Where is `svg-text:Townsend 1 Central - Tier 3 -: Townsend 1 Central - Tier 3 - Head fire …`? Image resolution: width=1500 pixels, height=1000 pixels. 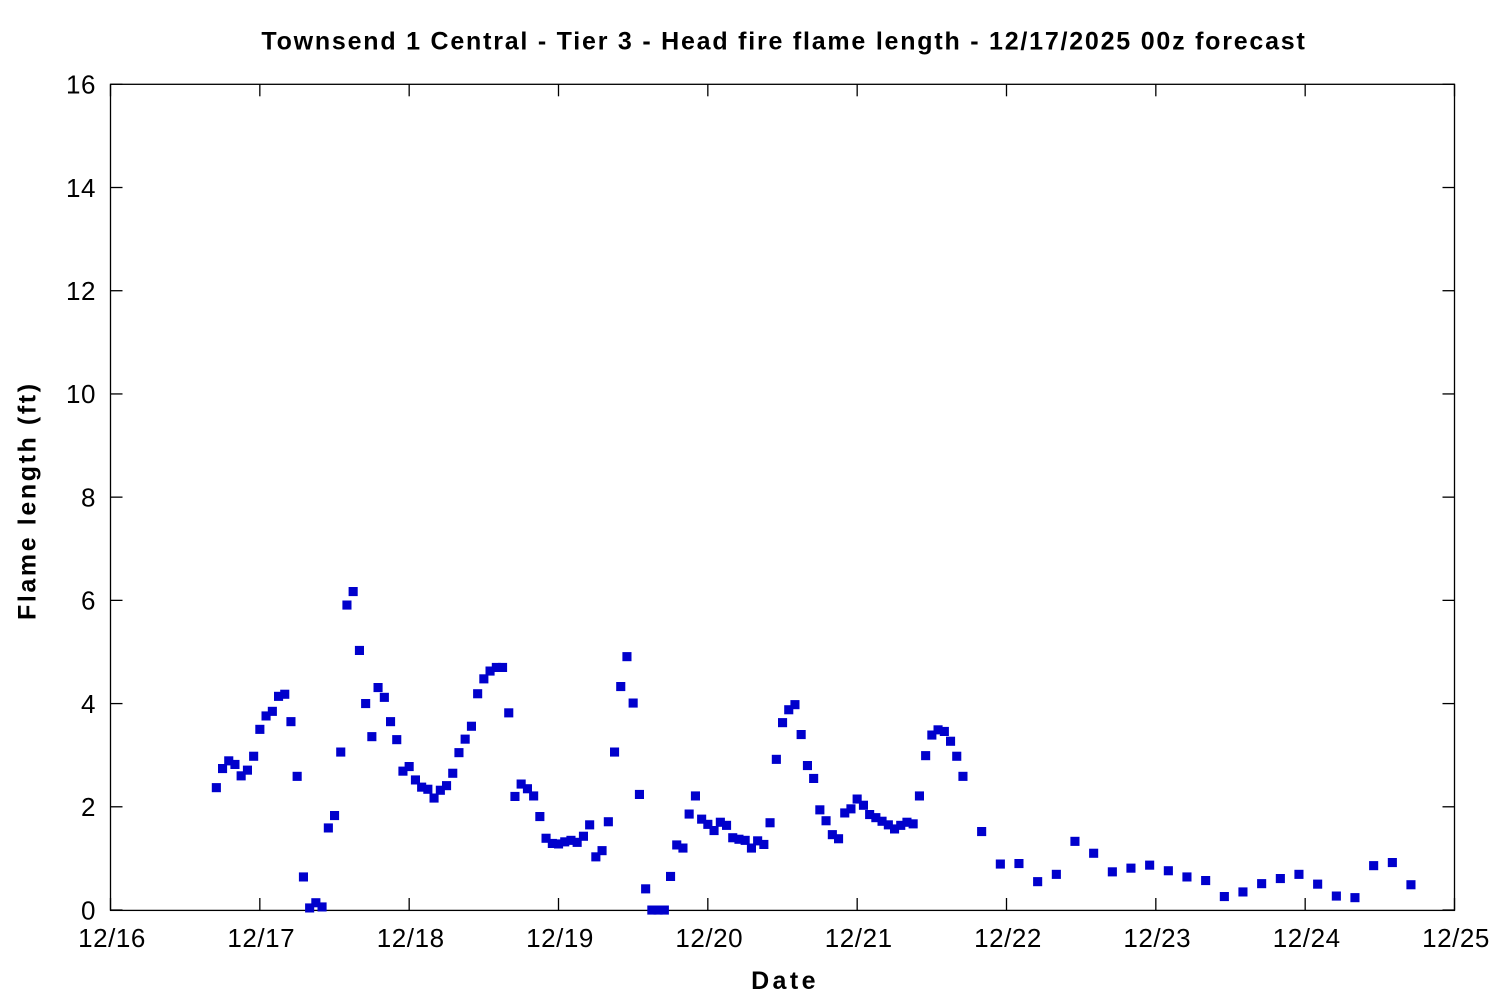
svg-text:Townsend 1 Central - Tier 3 -: Townsend 1 Central - Tier 3 - Head fire … is located at coordinates (783, 42).